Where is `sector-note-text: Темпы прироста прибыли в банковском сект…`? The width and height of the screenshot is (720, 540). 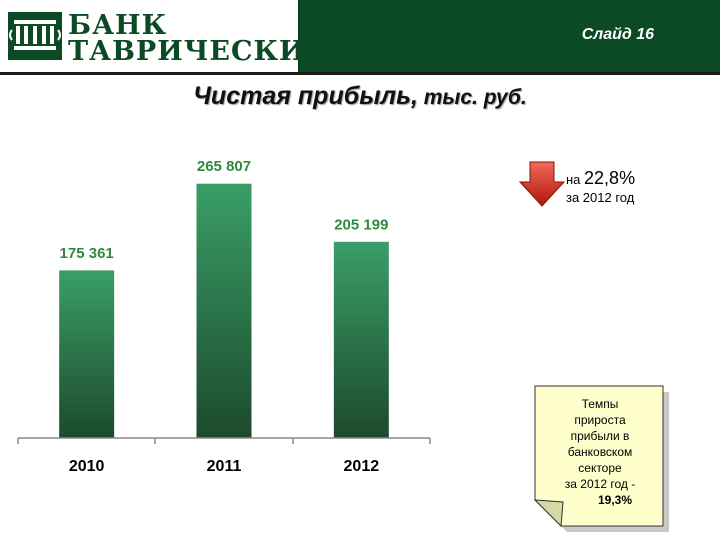 sector-note-text: Темпы прироста прибыли в банковском сект… is located at coordinates (600, 452).